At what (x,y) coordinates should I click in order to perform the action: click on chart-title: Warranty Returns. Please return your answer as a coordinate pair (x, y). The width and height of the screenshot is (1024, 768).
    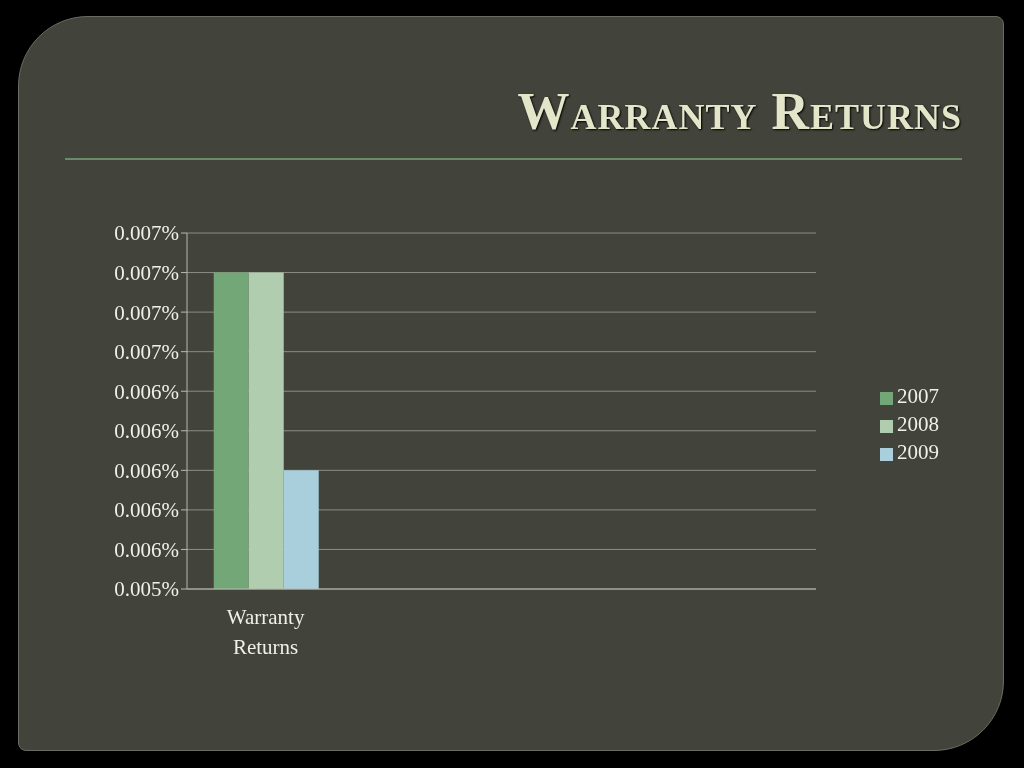
    Looking at the image, I should click on (739, 111).